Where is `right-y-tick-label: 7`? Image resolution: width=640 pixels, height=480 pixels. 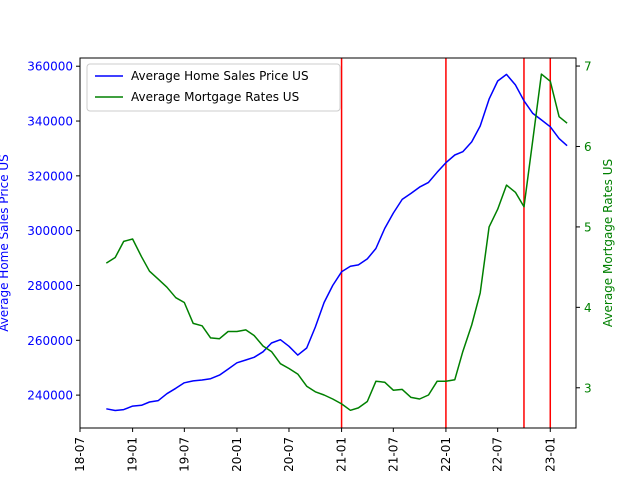 right-y-tick-label: 7 is located at coordinates (588, 67).